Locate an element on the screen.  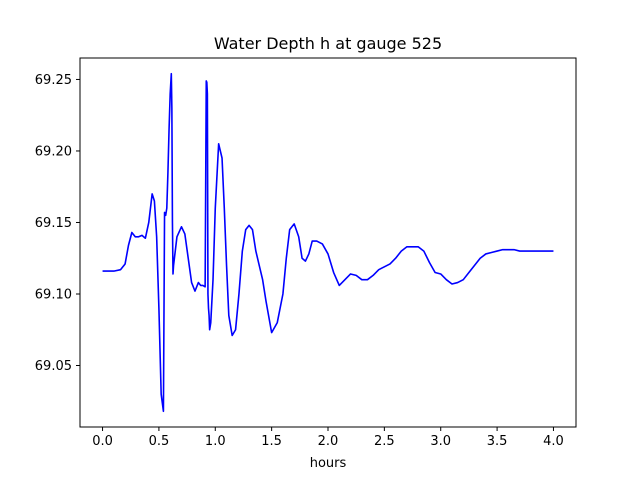
y-tick-label: 69.15 is located at coordinates (53, 223).